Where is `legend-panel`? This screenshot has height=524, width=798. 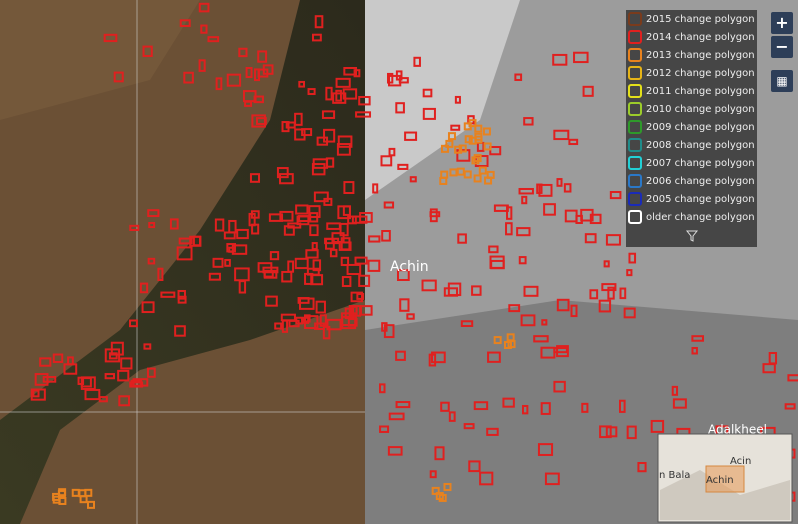 legend-panel is located at coordinates (691, 128).